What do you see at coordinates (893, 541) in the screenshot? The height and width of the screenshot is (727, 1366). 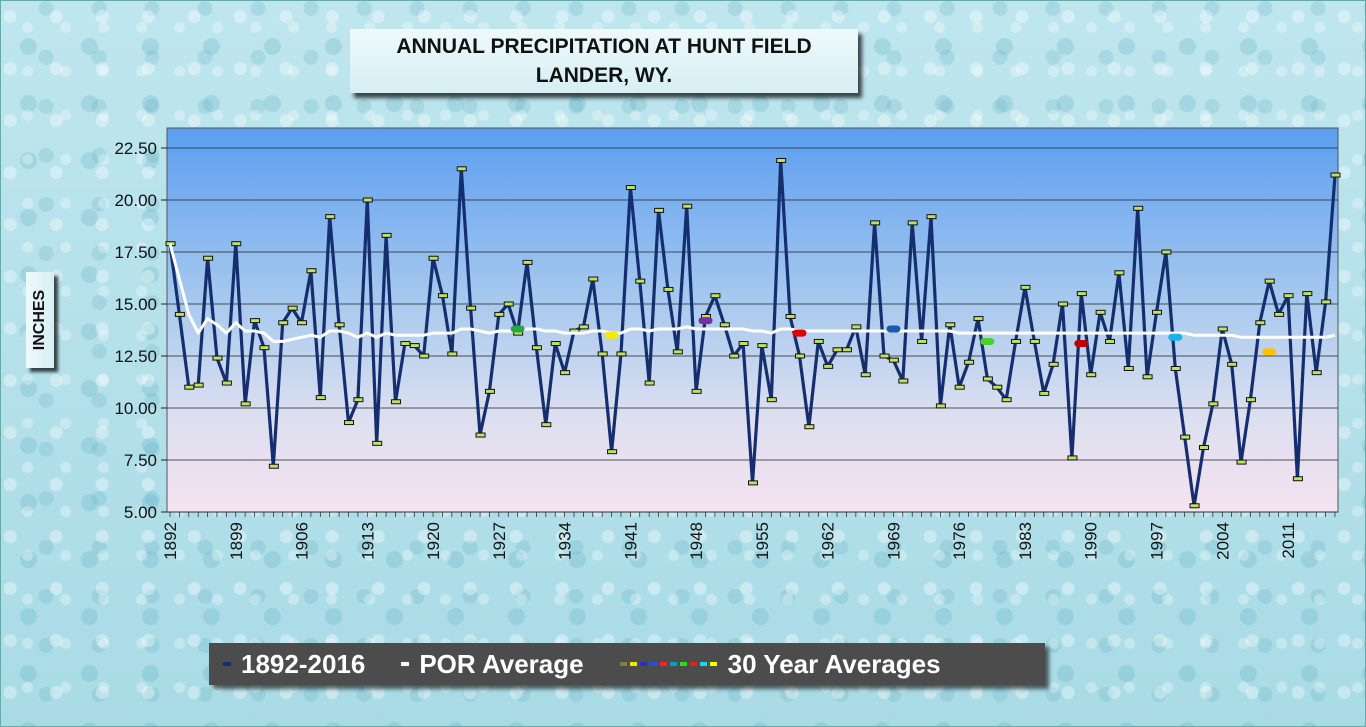 I see `x-tick-label: 1969` at bounding box center [893, 541].